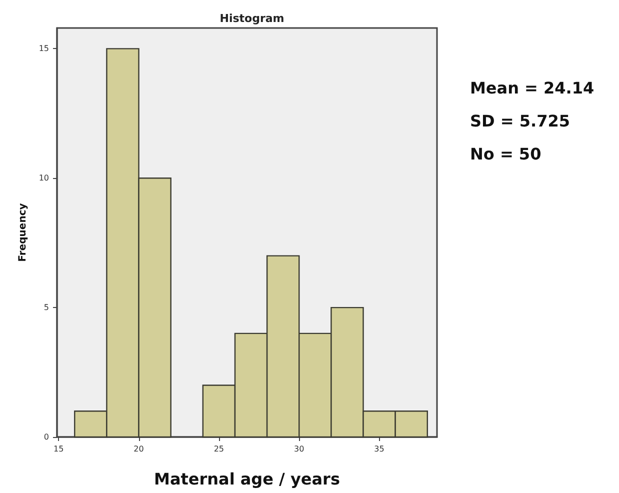  I want to click on x-tick-label: 25, so click(219, 449).